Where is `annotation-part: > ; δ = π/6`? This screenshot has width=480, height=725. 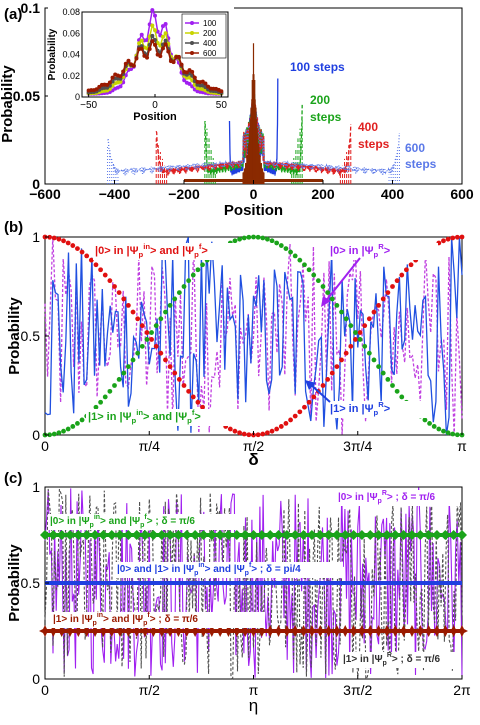 annotation-part: > ; δ = π/6 is located at coordinates (171, 521).